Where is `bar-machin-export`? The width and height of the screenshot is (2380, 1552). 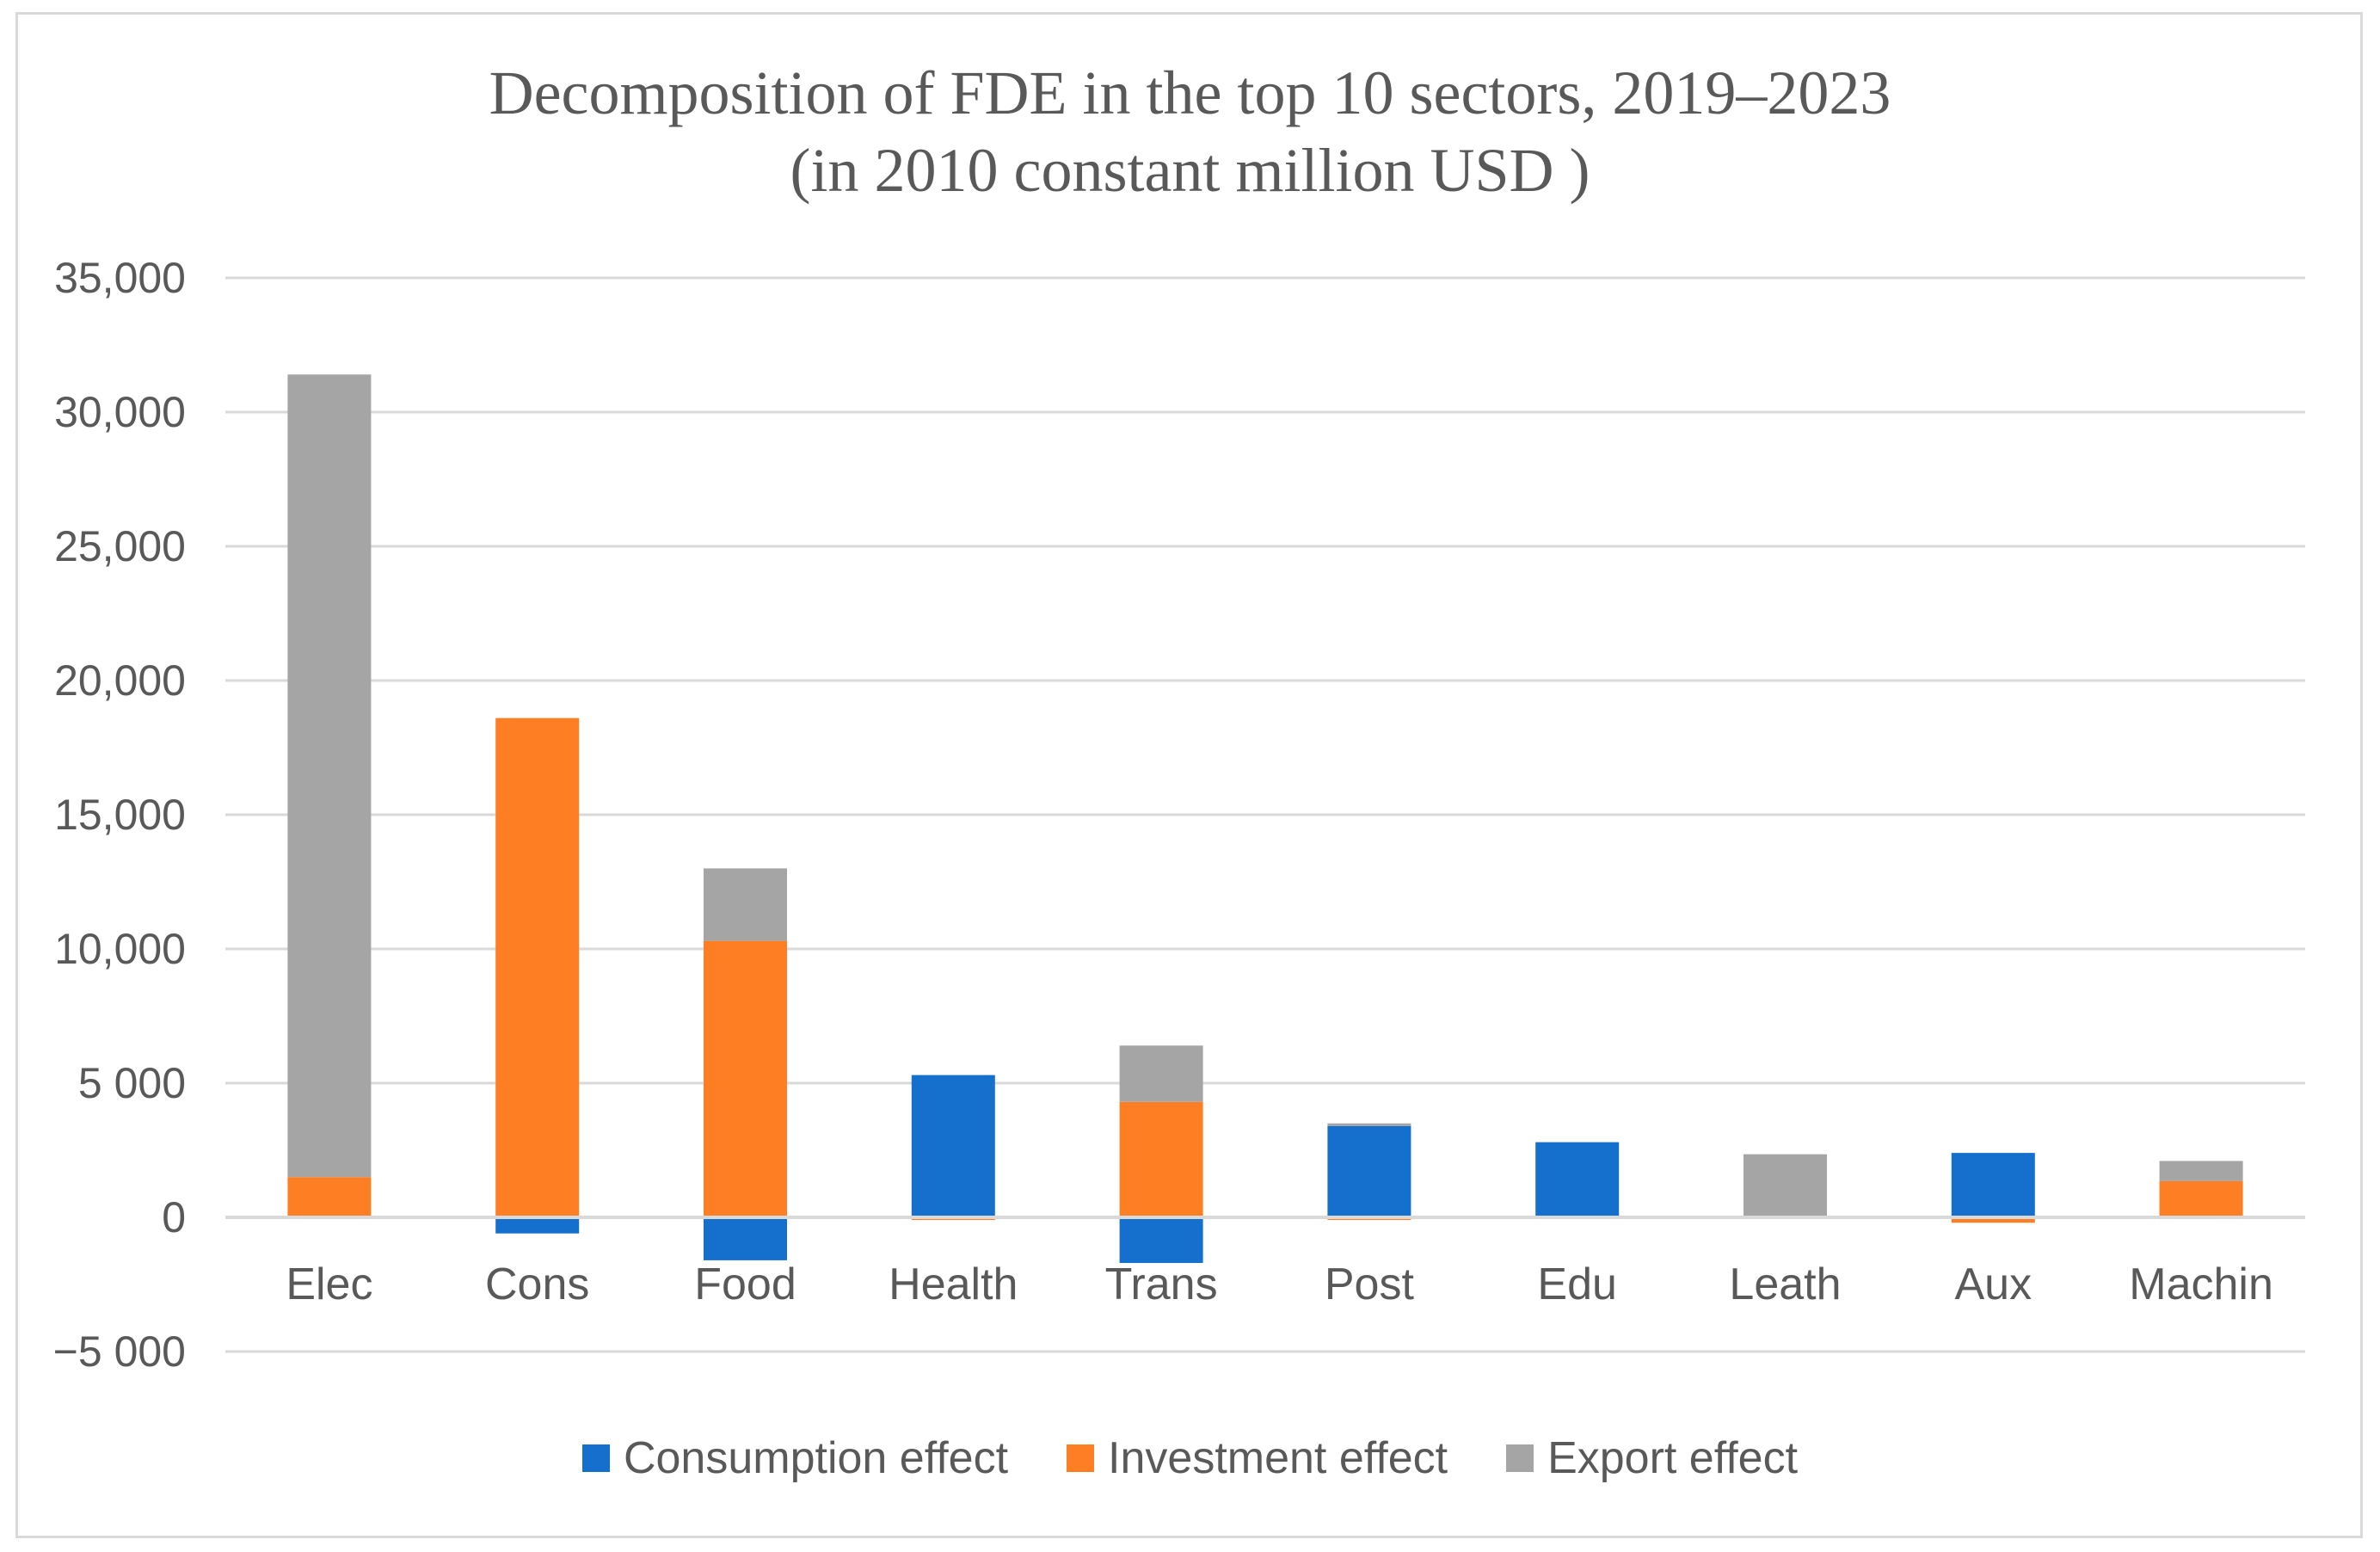
bar-machin-export is located at coordinates (2201, 1171).